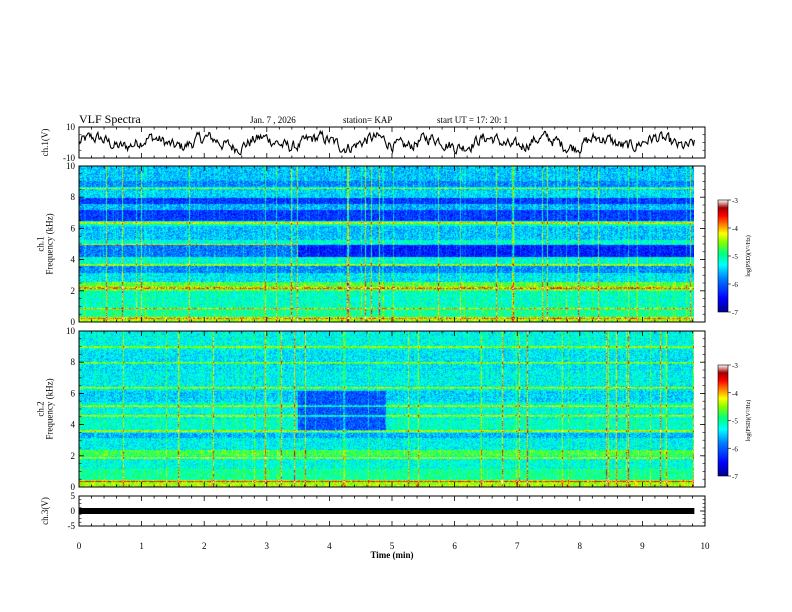 The image size is (792, 612). Describe the element at coordinates (392, 546) in the screenshot. I see `x-tick-label: 5` at that location.